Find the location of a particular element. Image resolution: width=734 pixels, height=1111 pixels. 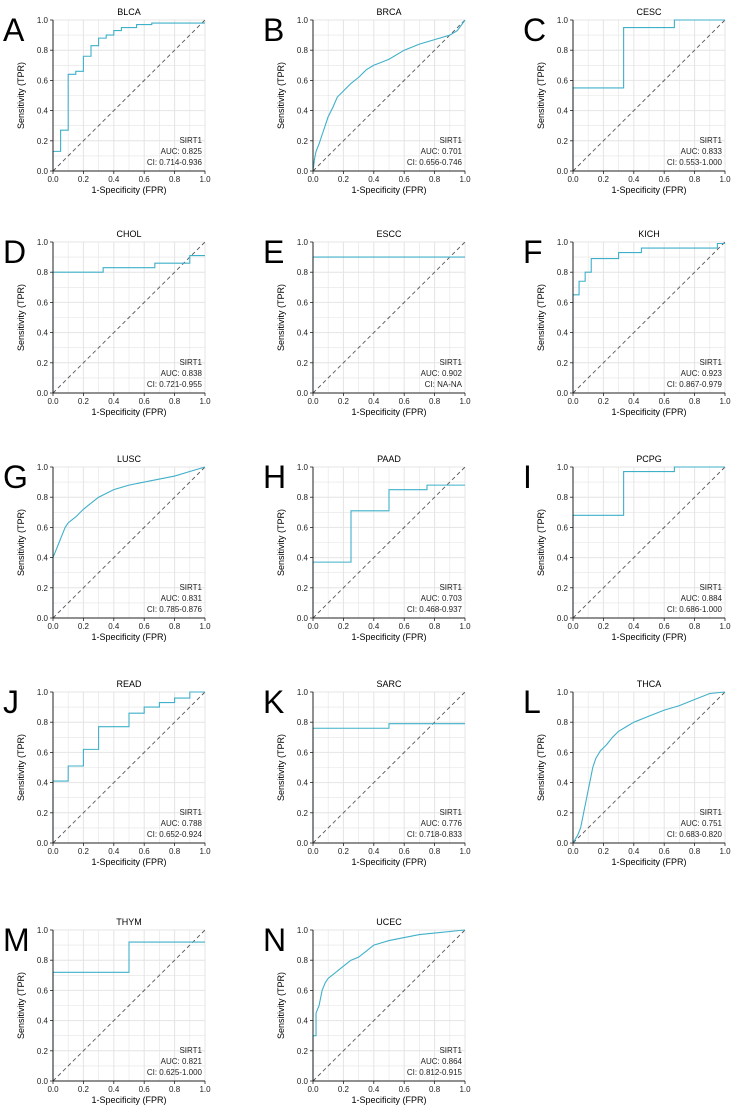

auc-label: AUC: 0.864 is located at coordinates (442, 1061).